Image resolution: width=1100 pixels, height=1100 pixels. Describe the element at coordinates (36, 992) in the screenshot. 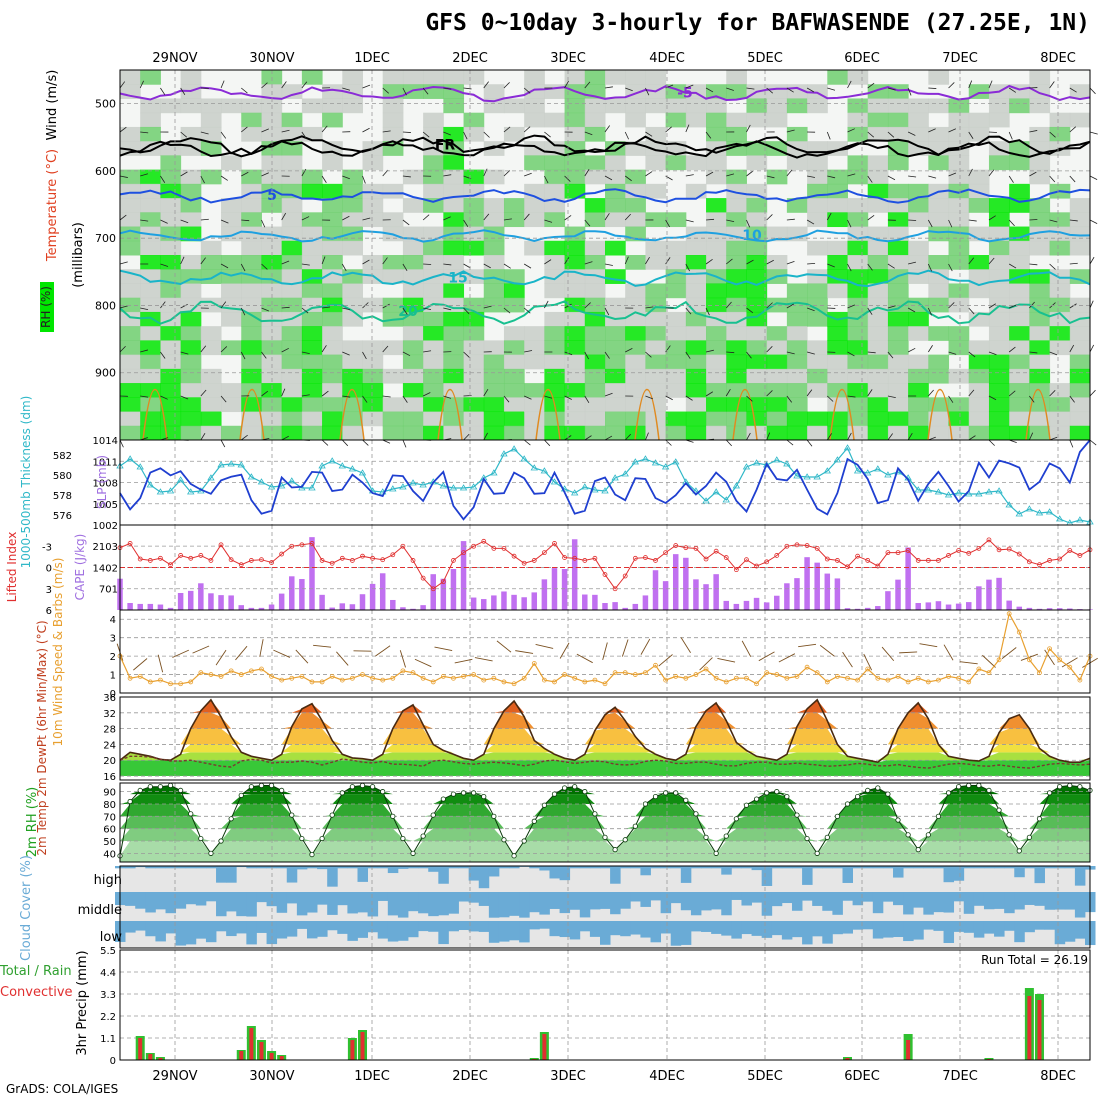

I see `precip-legend-convective: Convective` at that location.